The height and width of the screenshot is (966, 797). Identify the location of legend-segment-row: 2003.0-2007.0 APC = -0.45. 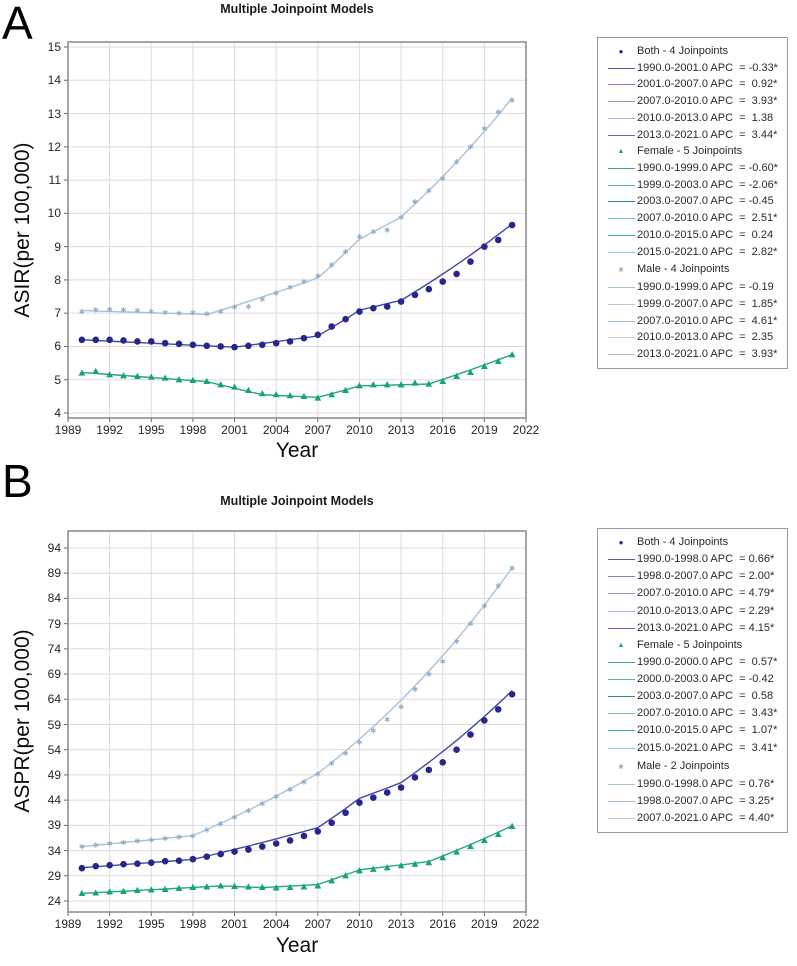
(693, 201).